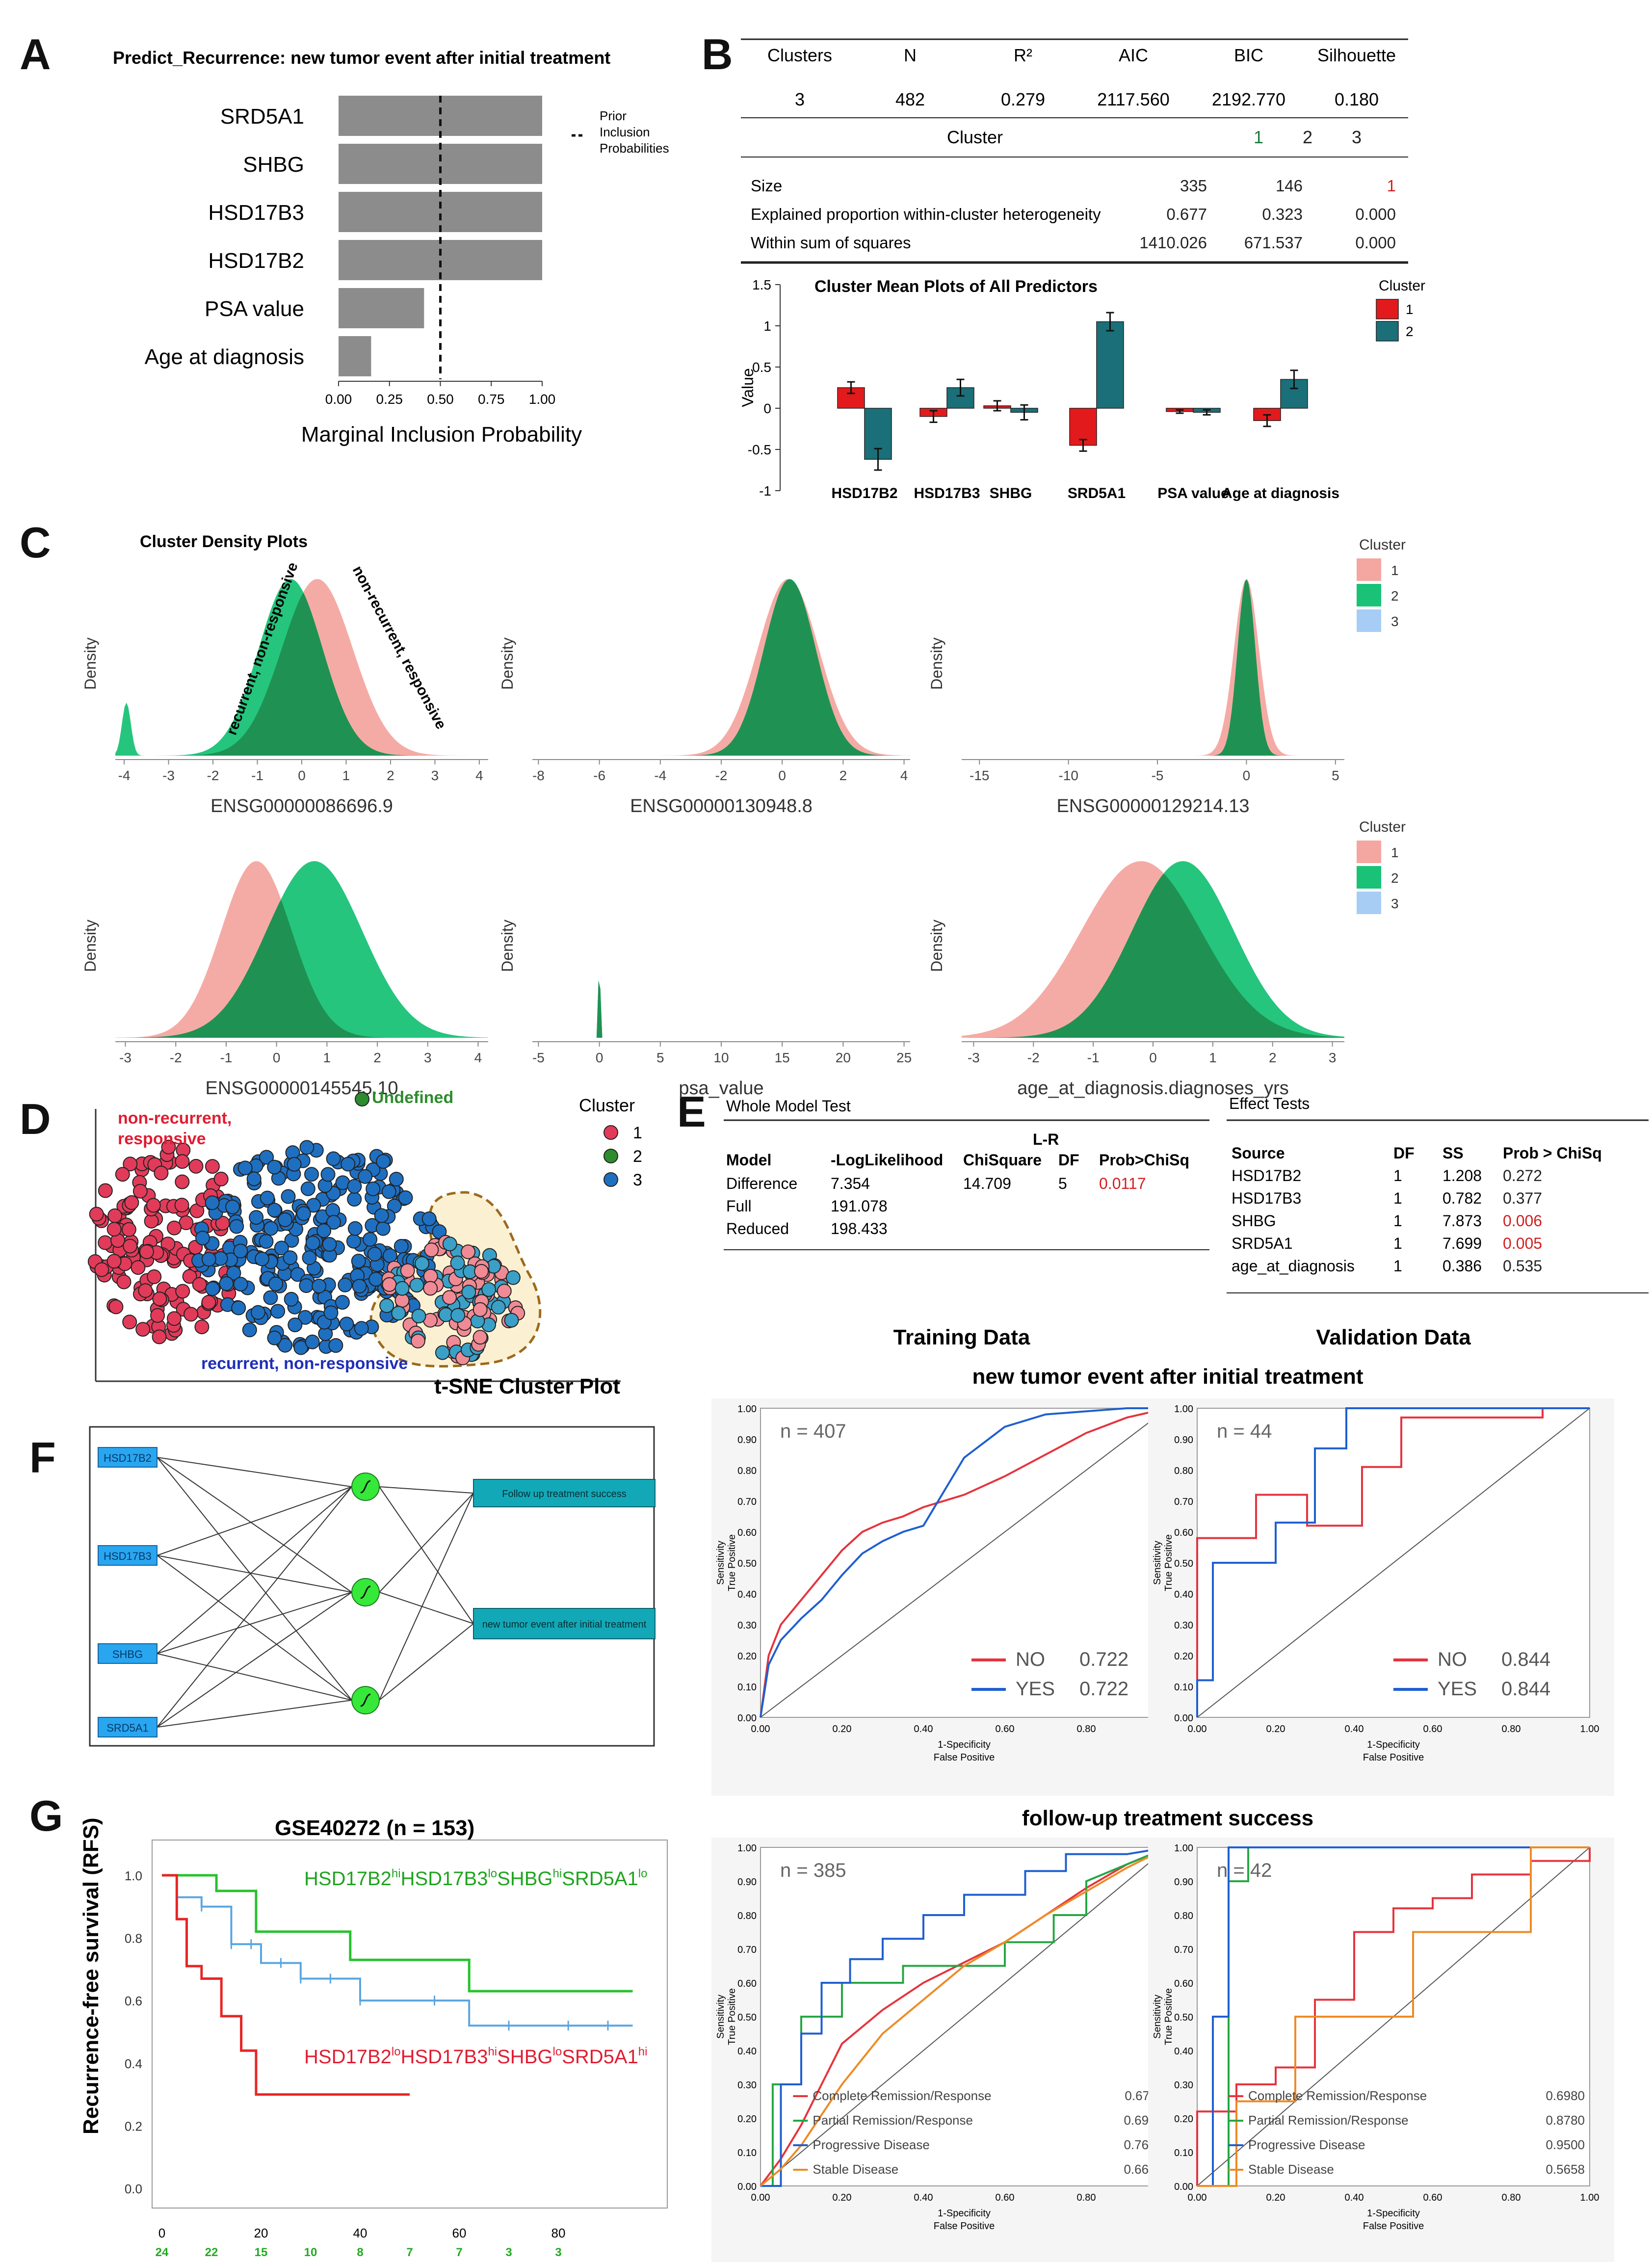 The height and width of the screenshot is (2262, 1652). I want to click on cell: 14.709, so click(987, 1183).